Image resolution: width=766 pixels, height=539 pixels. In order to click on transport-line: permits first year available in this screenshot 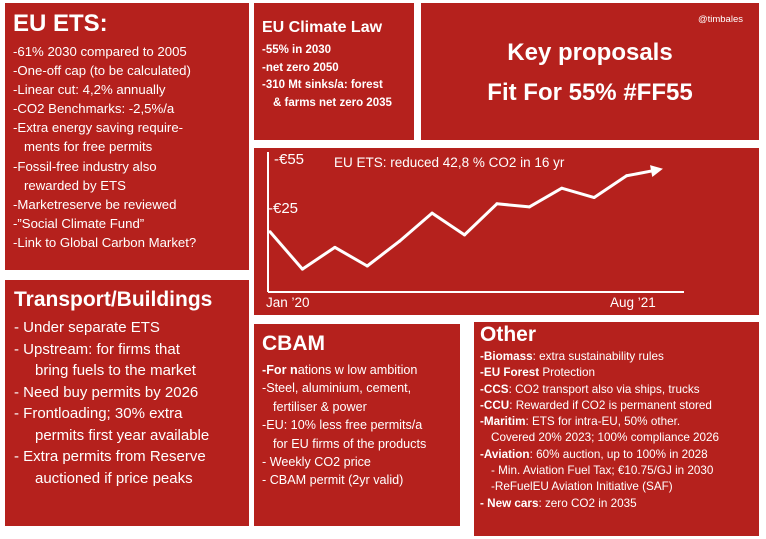, I will do `click(122, 435)`.